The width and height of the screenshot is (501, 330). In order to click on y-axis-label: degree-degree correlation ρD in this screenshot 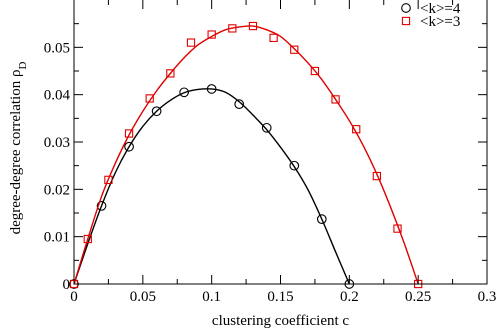, I will do `click(18, 148)`.